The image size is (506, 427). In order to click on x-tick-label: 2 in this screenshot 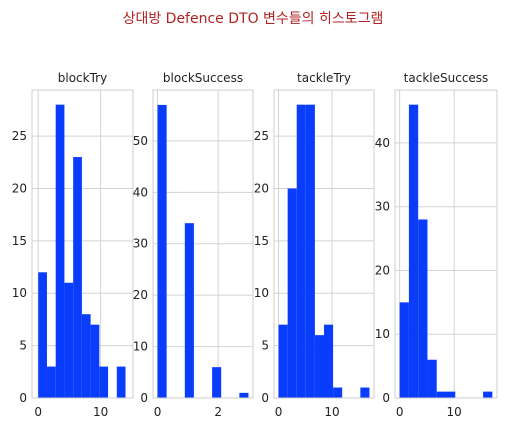, I will do `click(218, 412)`.